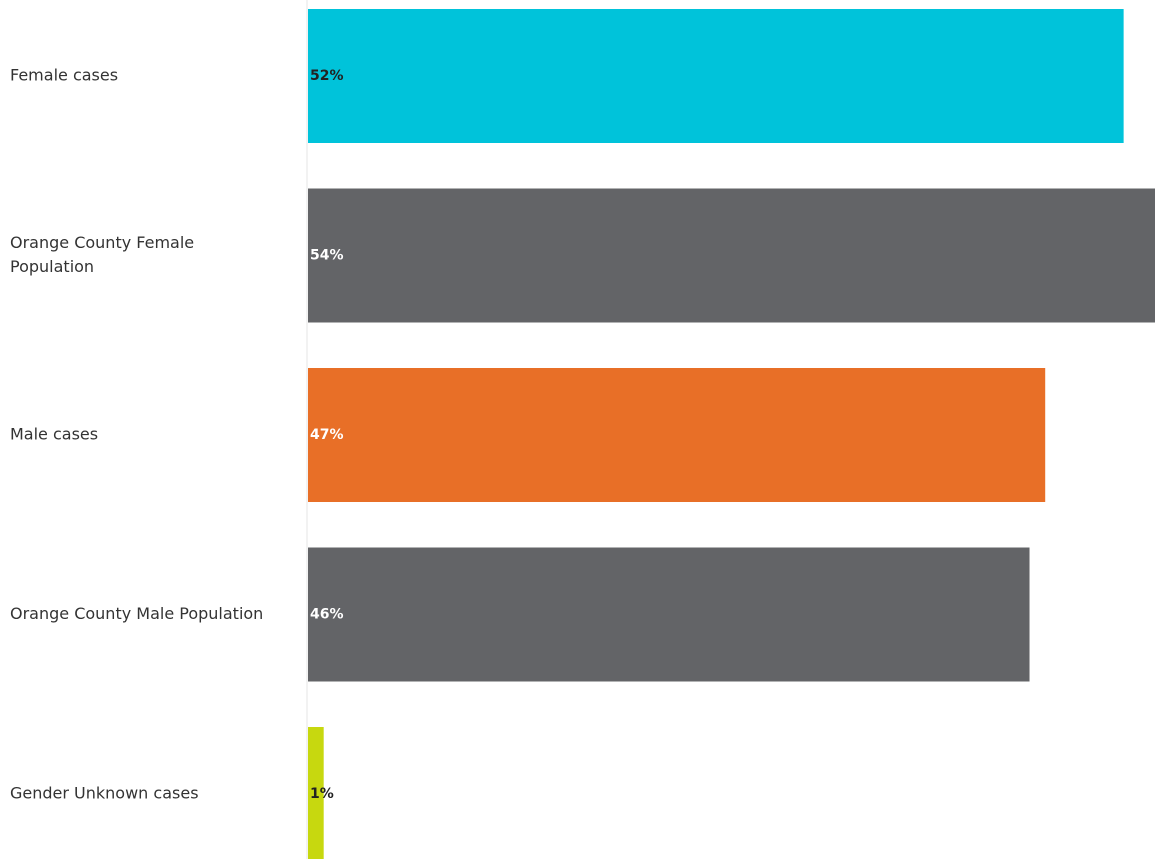 This screenshot has width=1155, height=859. What do you see at coordinates (322, 794) in the screenshot?
I see `value-label-4: 1%` at bounding box center [322, 794].